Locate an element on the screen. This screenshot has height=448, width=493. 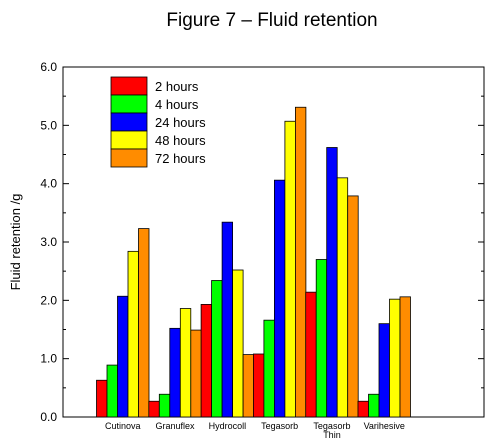
x-tick-label: Thin is located at coordinates (332, 435).